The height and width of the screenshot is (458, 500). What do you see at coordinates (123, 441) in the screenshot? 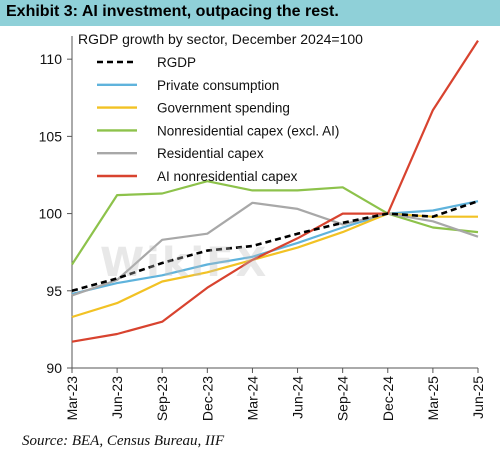
I see `source-note: Source: BEA, Census Bureau, IIF` at bounding box center [123, 441].